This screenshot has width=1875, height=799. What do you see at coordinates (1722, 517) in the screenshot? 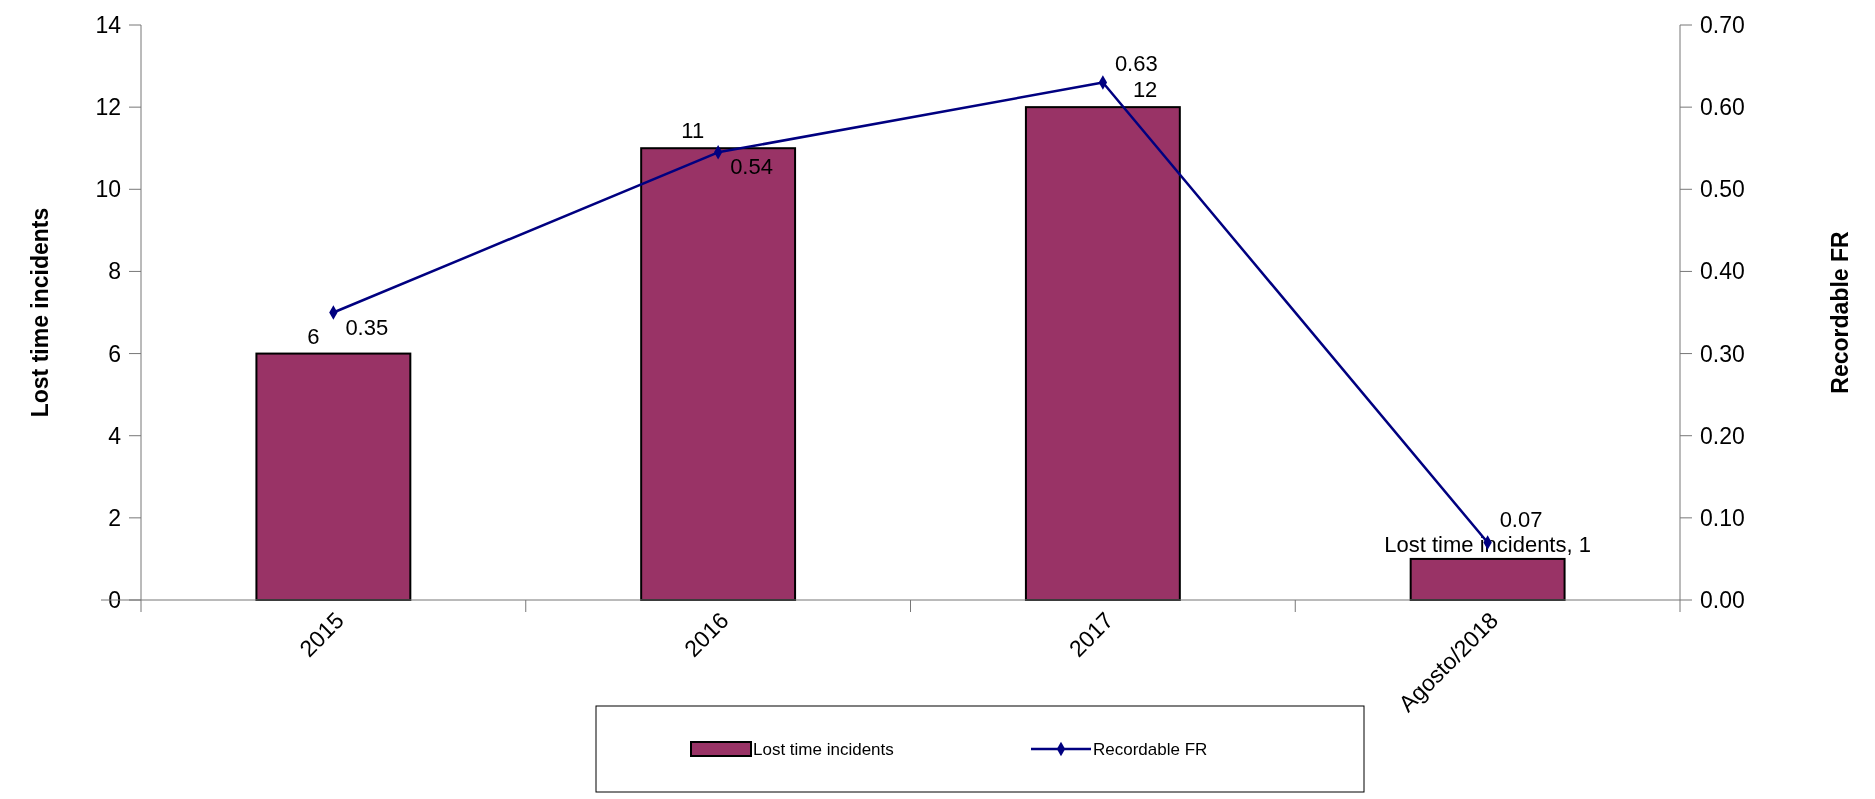
I see `y2-tick-label: 0.10` at bounding box center [1722, 517].